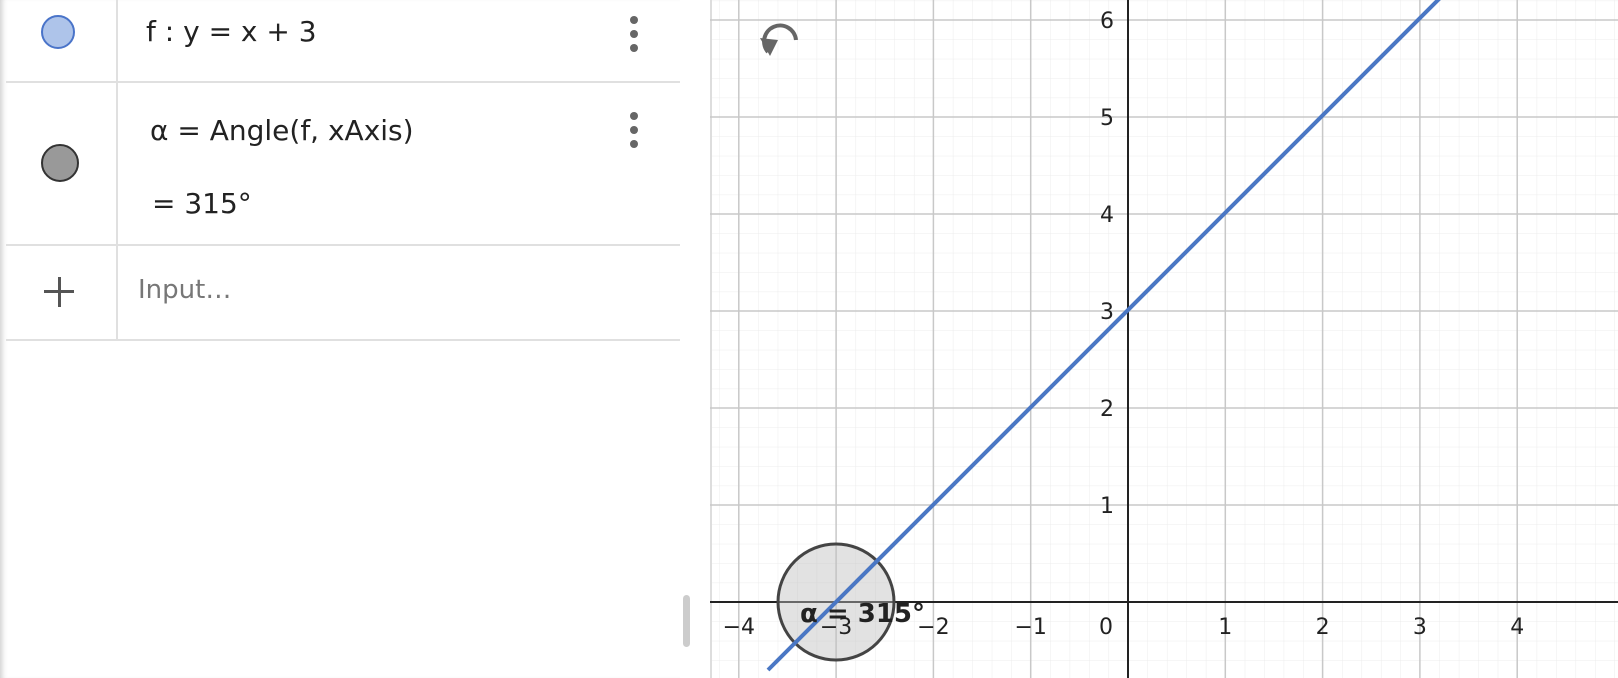  I want to click on x-tick-label: −2, so click(933, 627).